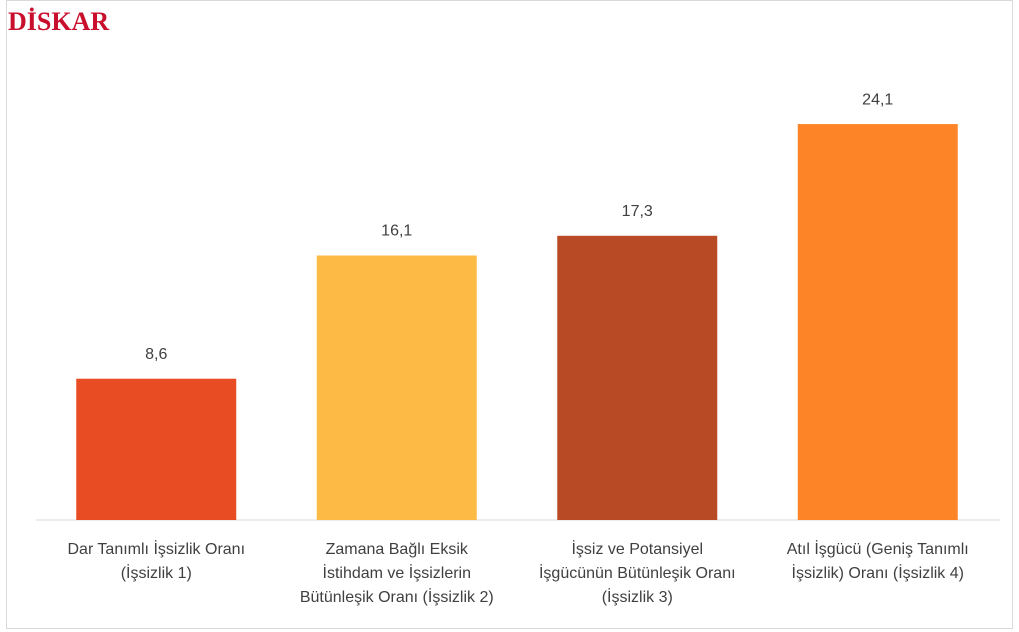 Image resolution: width=1019 pixels, height=632 pixels. I want to click on logo: DİSKAR, so click(58, 21).